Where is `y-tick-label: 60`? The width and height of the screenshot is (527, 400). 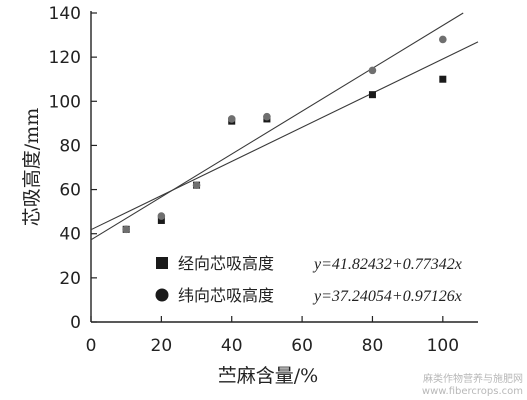 y-tick-label: 60 is located at coordinates (70, 191).